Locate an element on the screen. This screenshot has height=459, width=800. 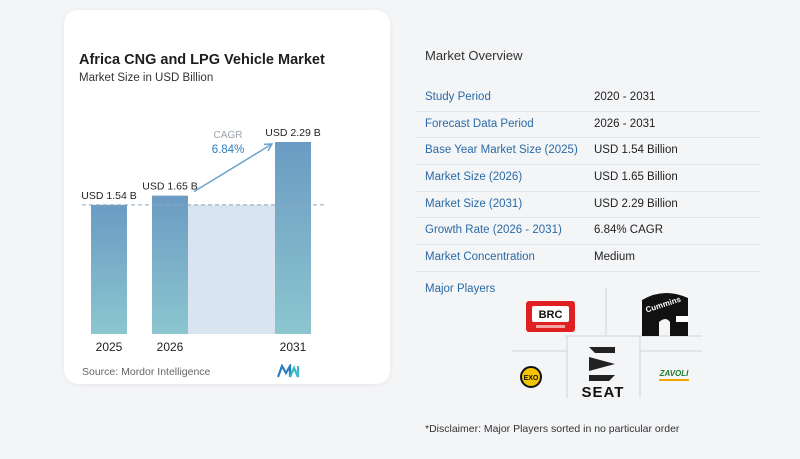
chart-subtitle: Market Size in USD Billion is located at coordinates (146, 78).